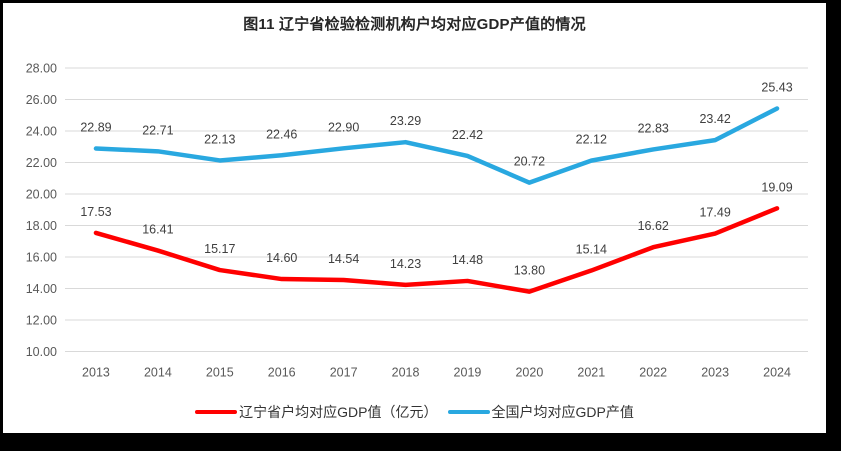  What do you see at coordinates (776, 87) in the screenshot?
I see `data-label: 25.43` at bounding box center [776, 87].